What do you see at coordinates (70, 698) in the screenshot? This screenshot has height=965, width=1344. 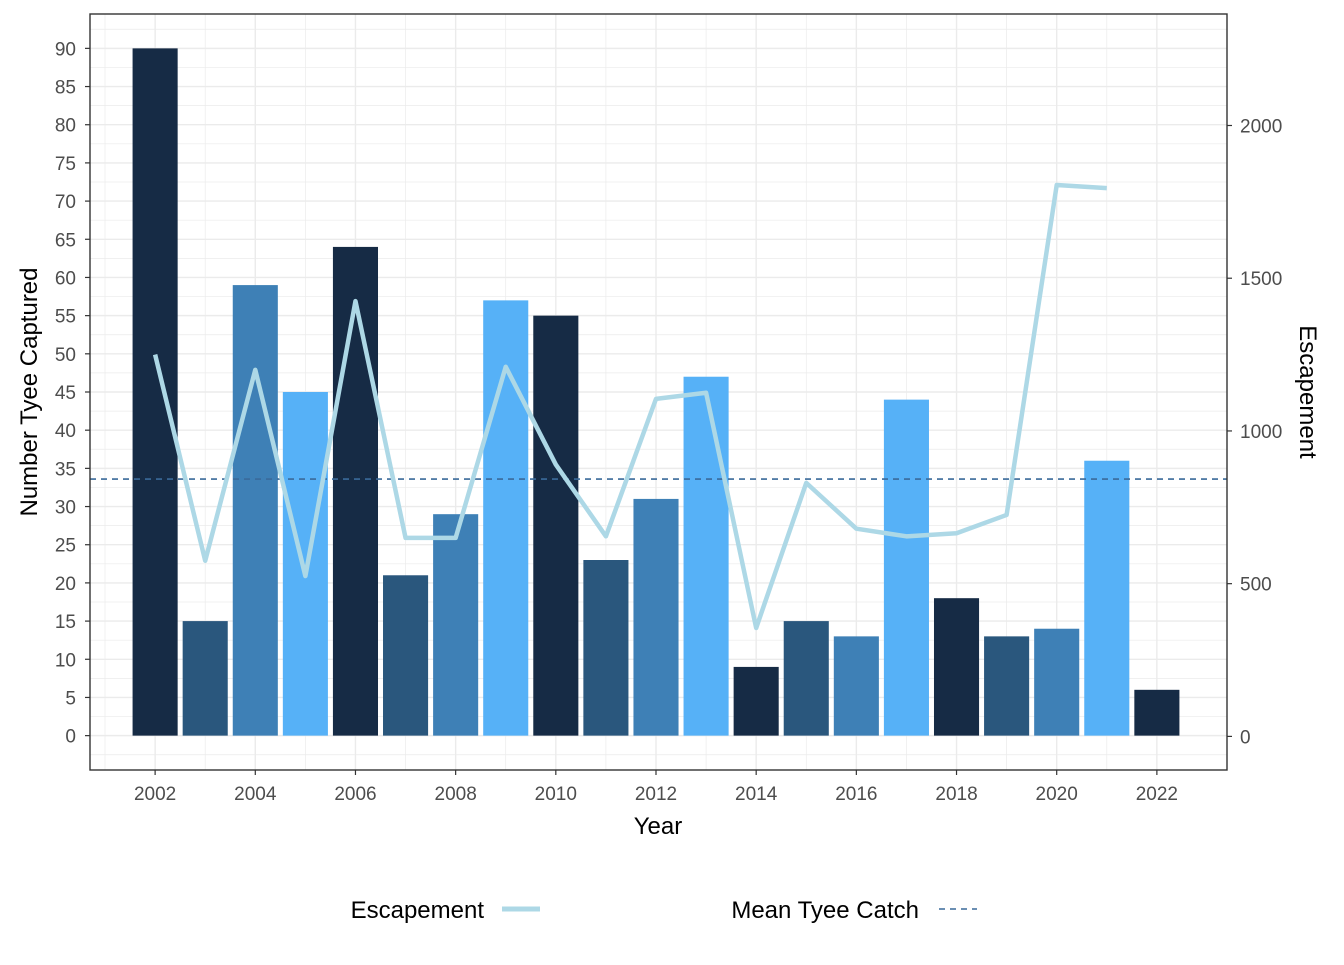 I see `y-tick-label: 5` at bounding box center [70, 698].